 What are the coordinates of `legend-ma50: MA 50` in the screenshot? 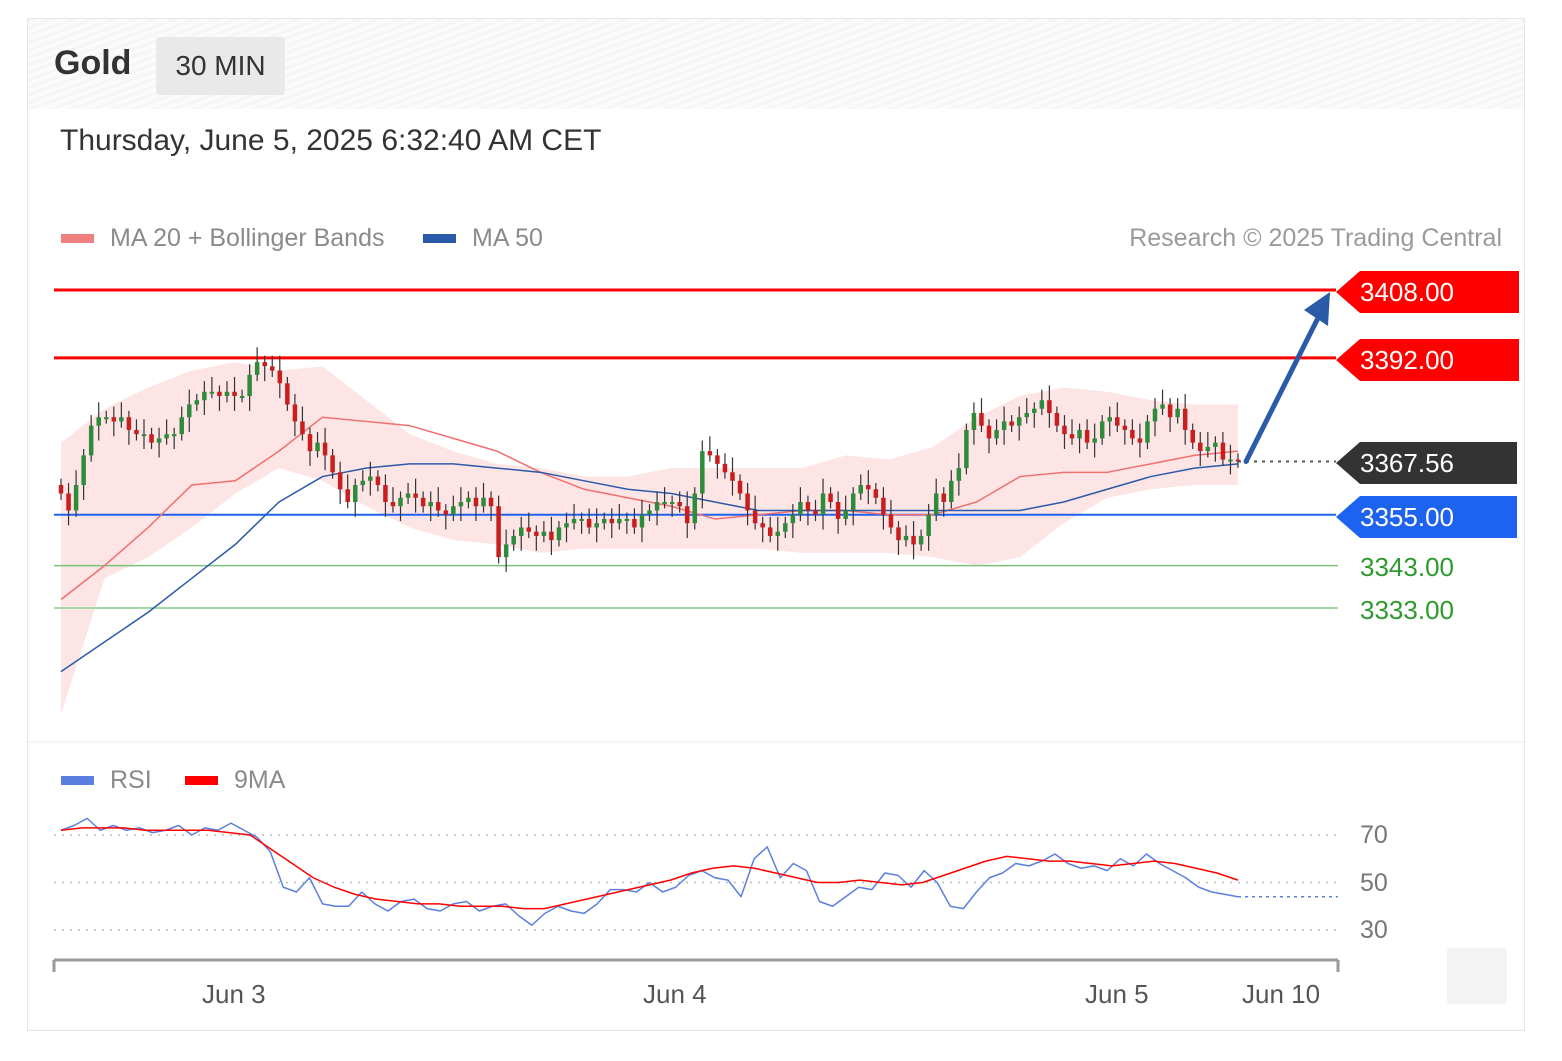 It's located at (483, 238).